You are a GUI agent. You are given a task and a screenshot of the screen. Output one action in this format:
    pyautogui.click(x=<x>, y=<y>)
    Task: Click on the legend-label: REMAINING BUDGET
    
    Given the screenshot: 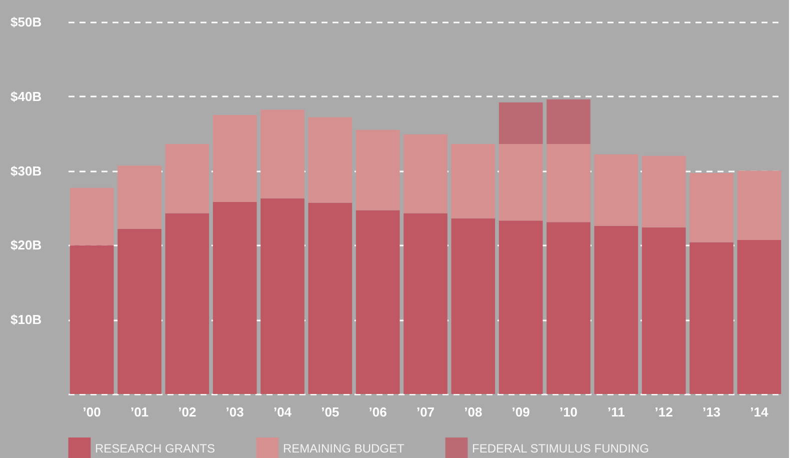 What is the action you would take?
    pyautogui.click(x=344, y=449)
    